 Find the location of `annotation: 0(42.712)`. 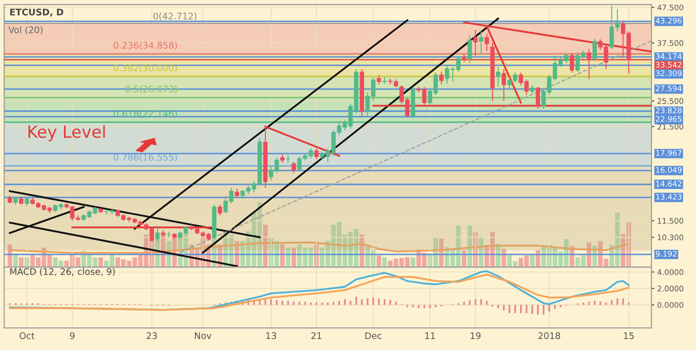

annotation: 0(42.712) is located at coordinates (174, 16).